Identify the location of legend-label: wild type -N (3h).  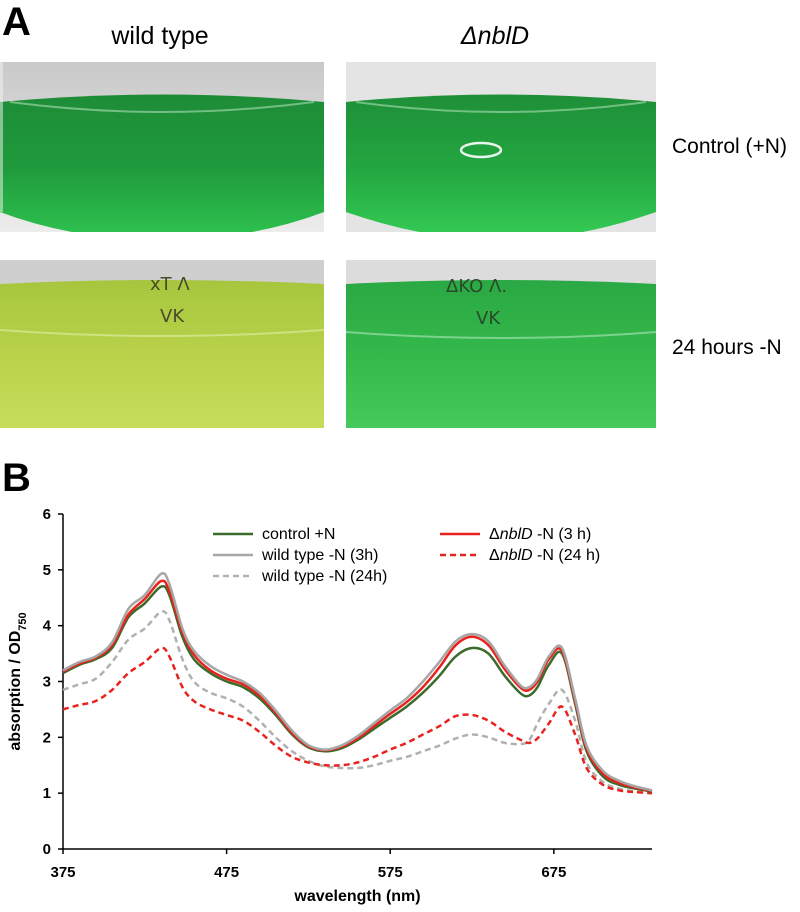
(319, 555).